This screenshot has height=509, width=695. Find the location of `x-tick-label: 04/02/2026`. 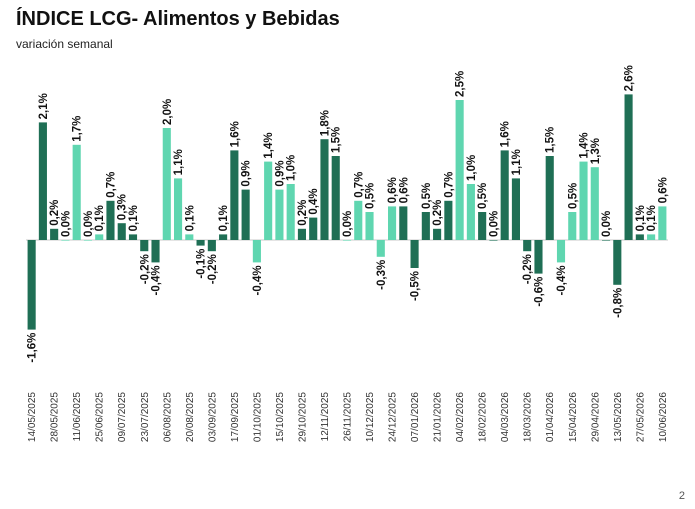

x-tick-label: 04/02/2026 is located at coordinates (460, 417).